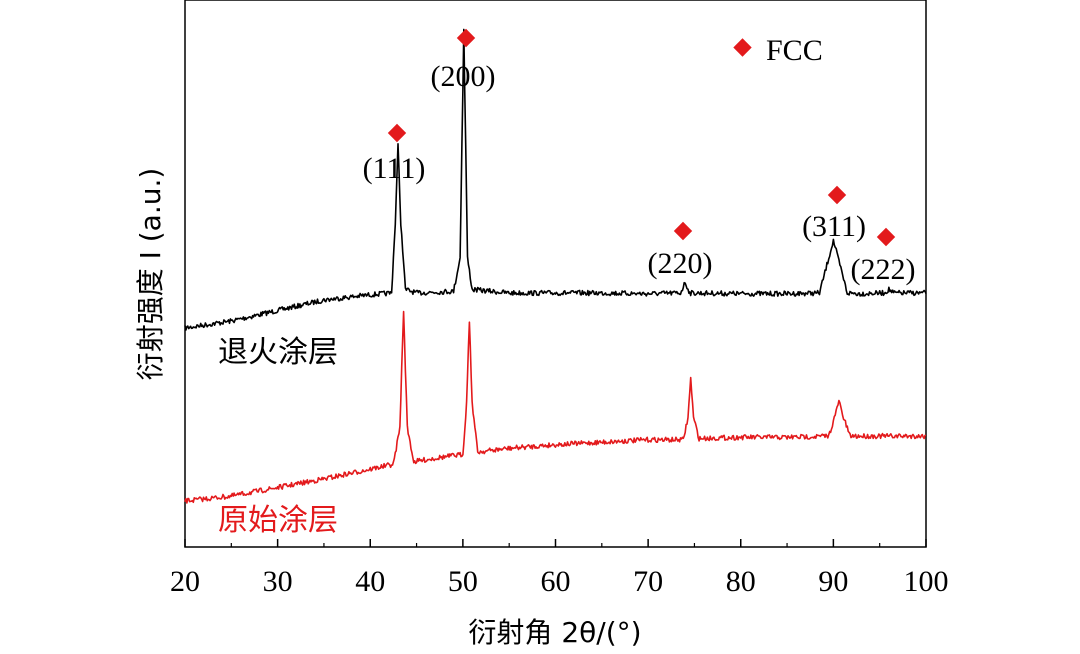  Describe the element at coordinates (556, 581) in the screenshot. I see `x-tick-label: 60` at that location.